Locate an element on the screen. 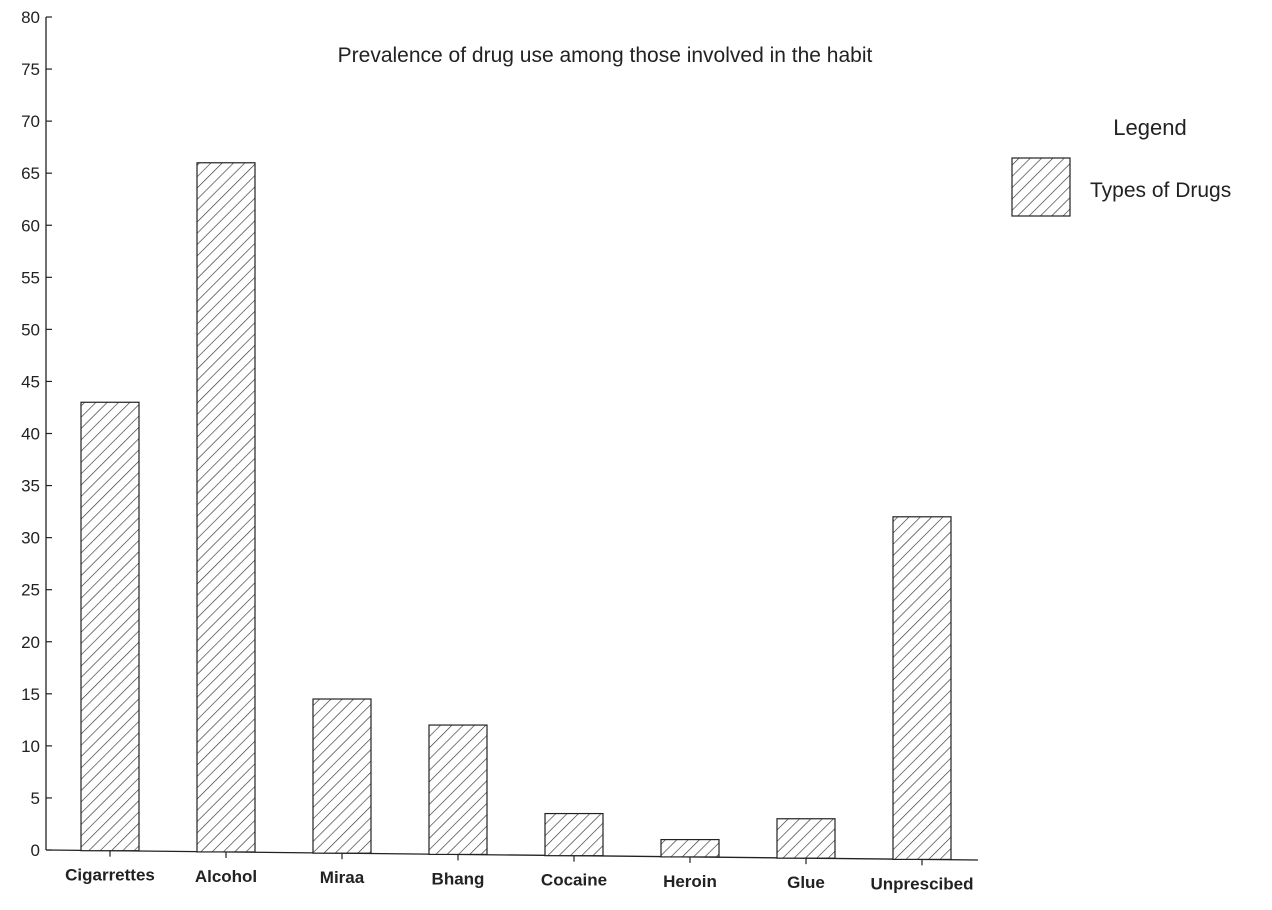  y-tick-label: 15 is located at coordinates (30, 694).